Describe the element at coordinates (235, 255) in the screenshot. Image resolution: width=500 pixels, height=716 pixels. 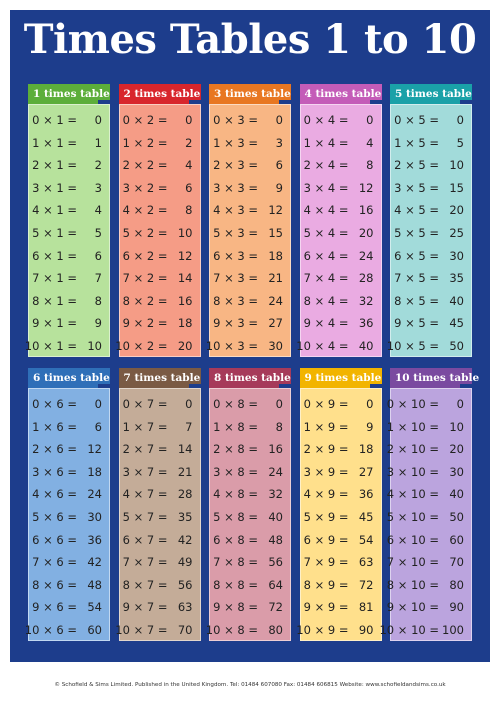
I see `row-expression: 6 × 3 =` at that location.